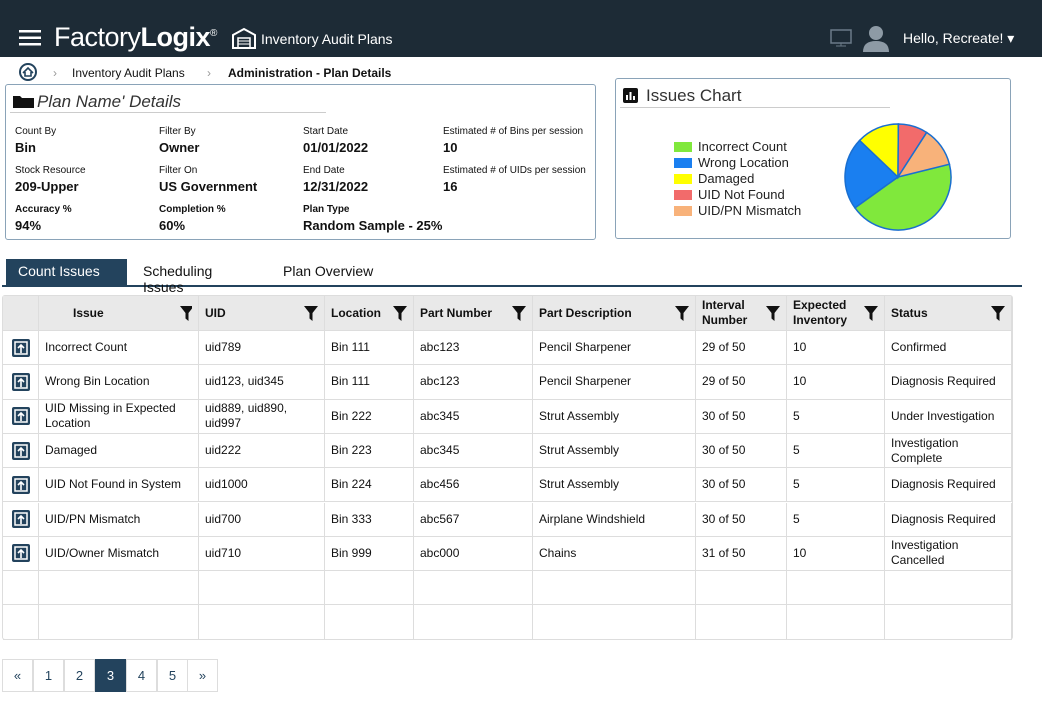  Describe the element at coordinates (119, 554) in the screenshot. I see `table-cell: UID/Owner Mismatch` at that location.